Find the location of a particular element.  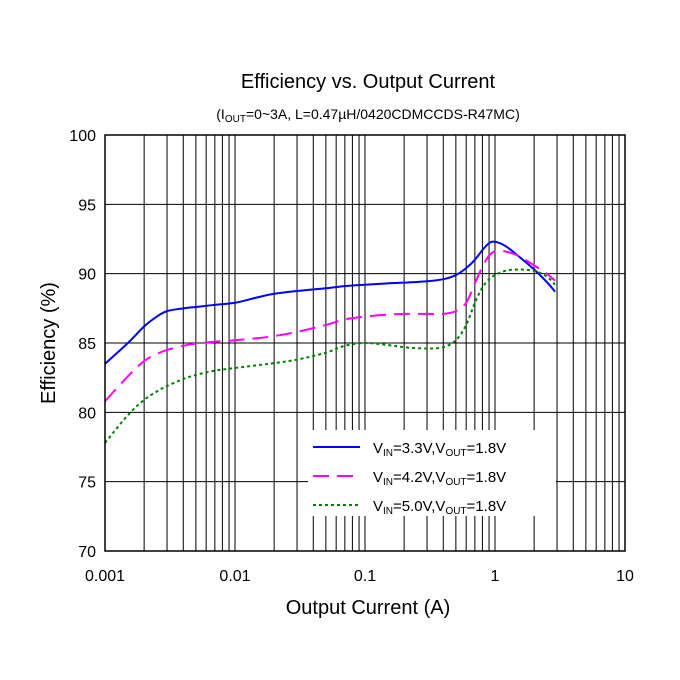

x-tick-label: 0.001 is located at coordinates (105, 576).